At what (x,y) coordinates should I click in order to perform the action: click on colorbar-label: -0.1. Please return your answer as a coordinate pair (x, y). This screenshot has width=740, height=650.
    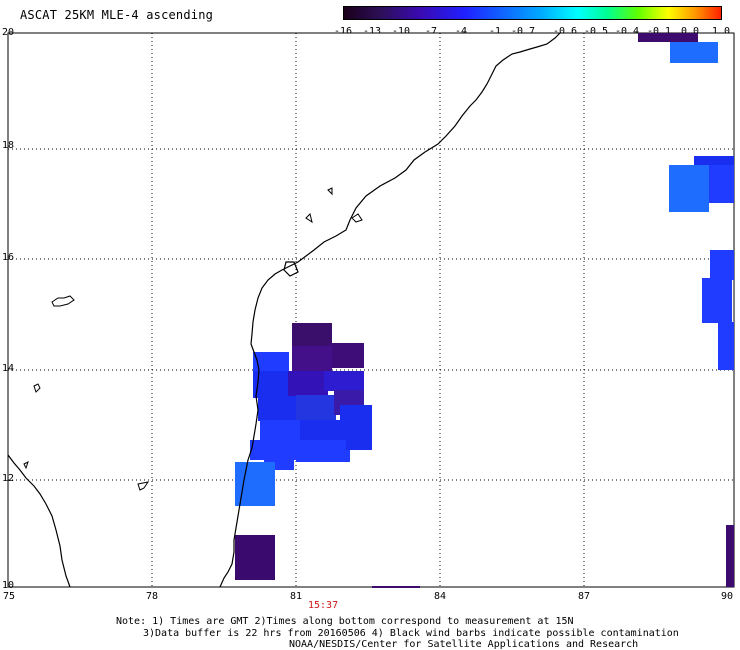
    Looking at the image, I should click on (659, 31).